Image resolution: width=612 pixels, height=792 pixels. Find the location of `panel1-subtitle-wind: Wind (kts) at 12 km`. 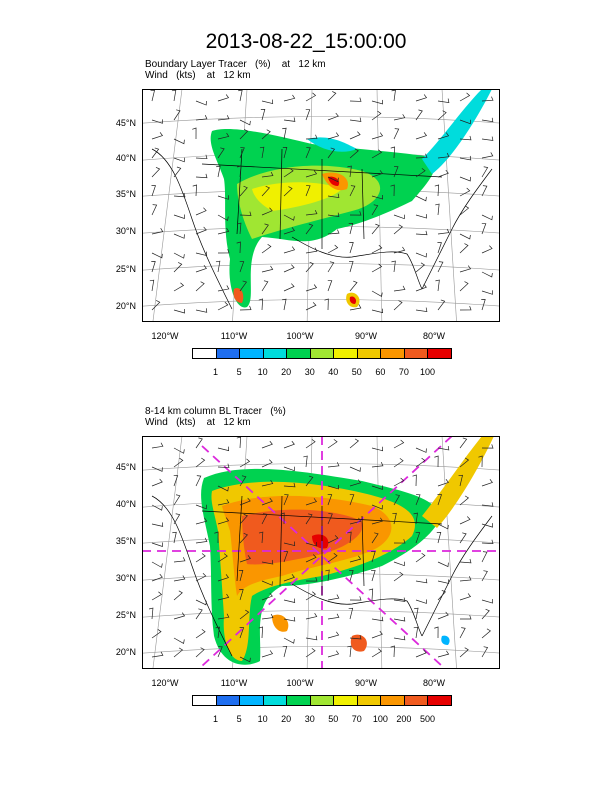

panel1-subtitle-wind: Wind (kts) at 12 km is located at coordinates (198, 75).